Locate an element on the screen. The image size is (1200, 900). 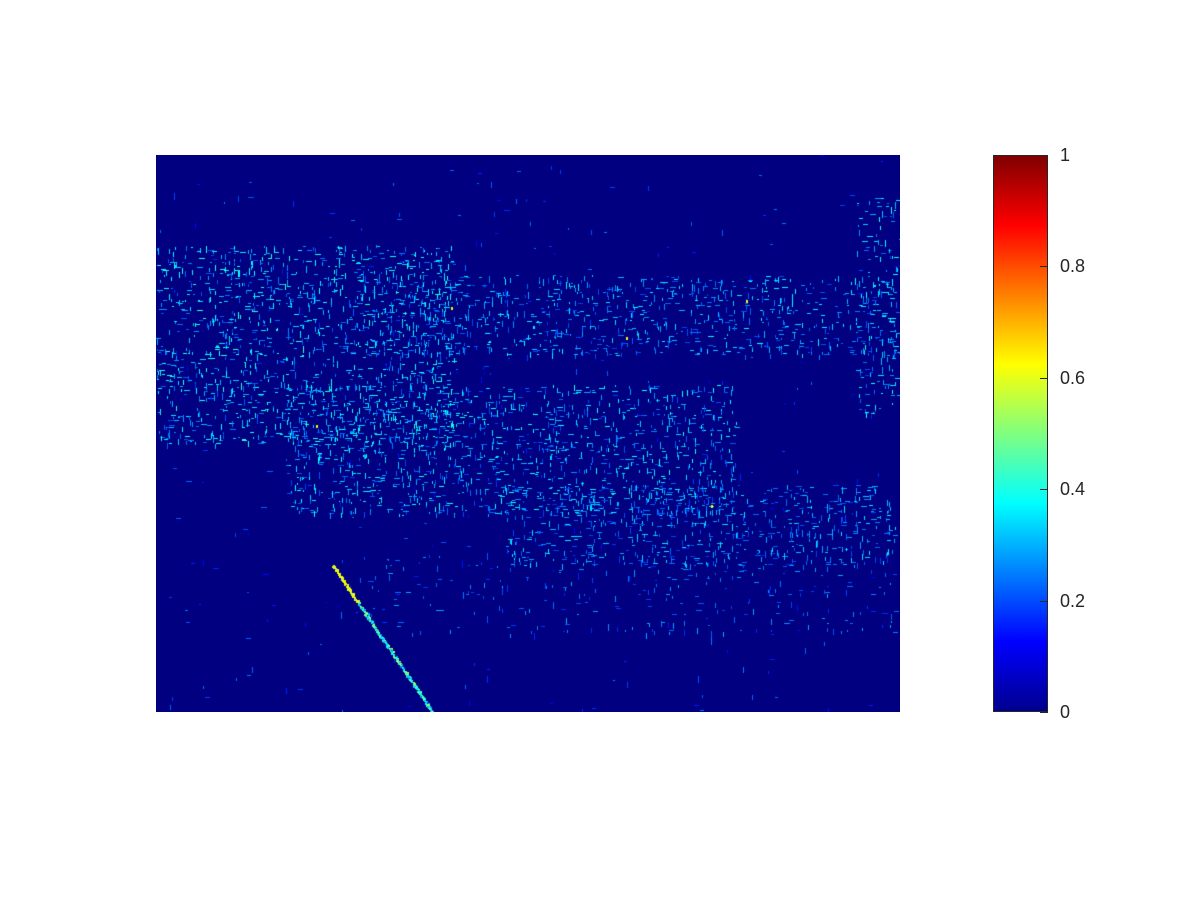
colorbar-tick-label: 0.4 is located at coordinates (1073, 489).